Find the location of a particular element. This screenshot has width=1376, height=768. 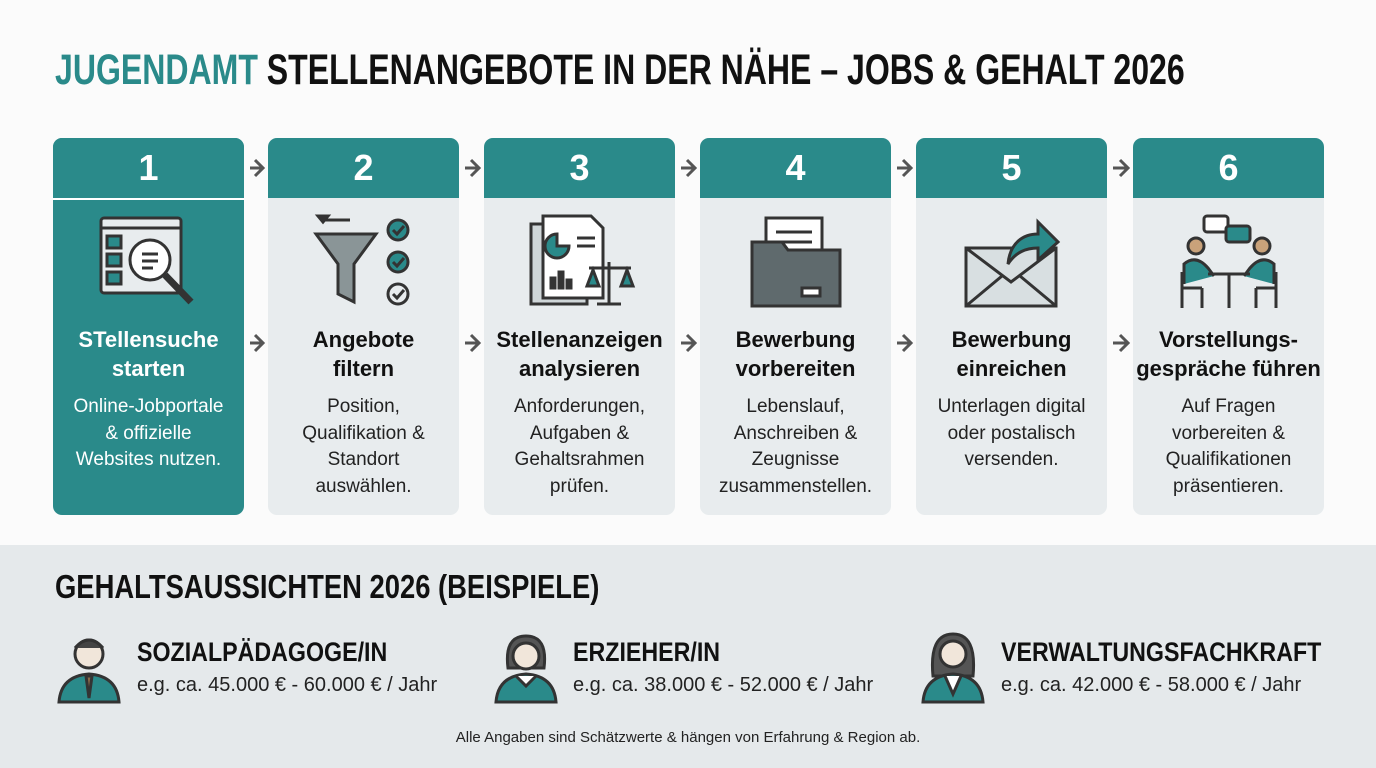

step-desc-line: Lebenslauf, is located at coordinates (795, 406).